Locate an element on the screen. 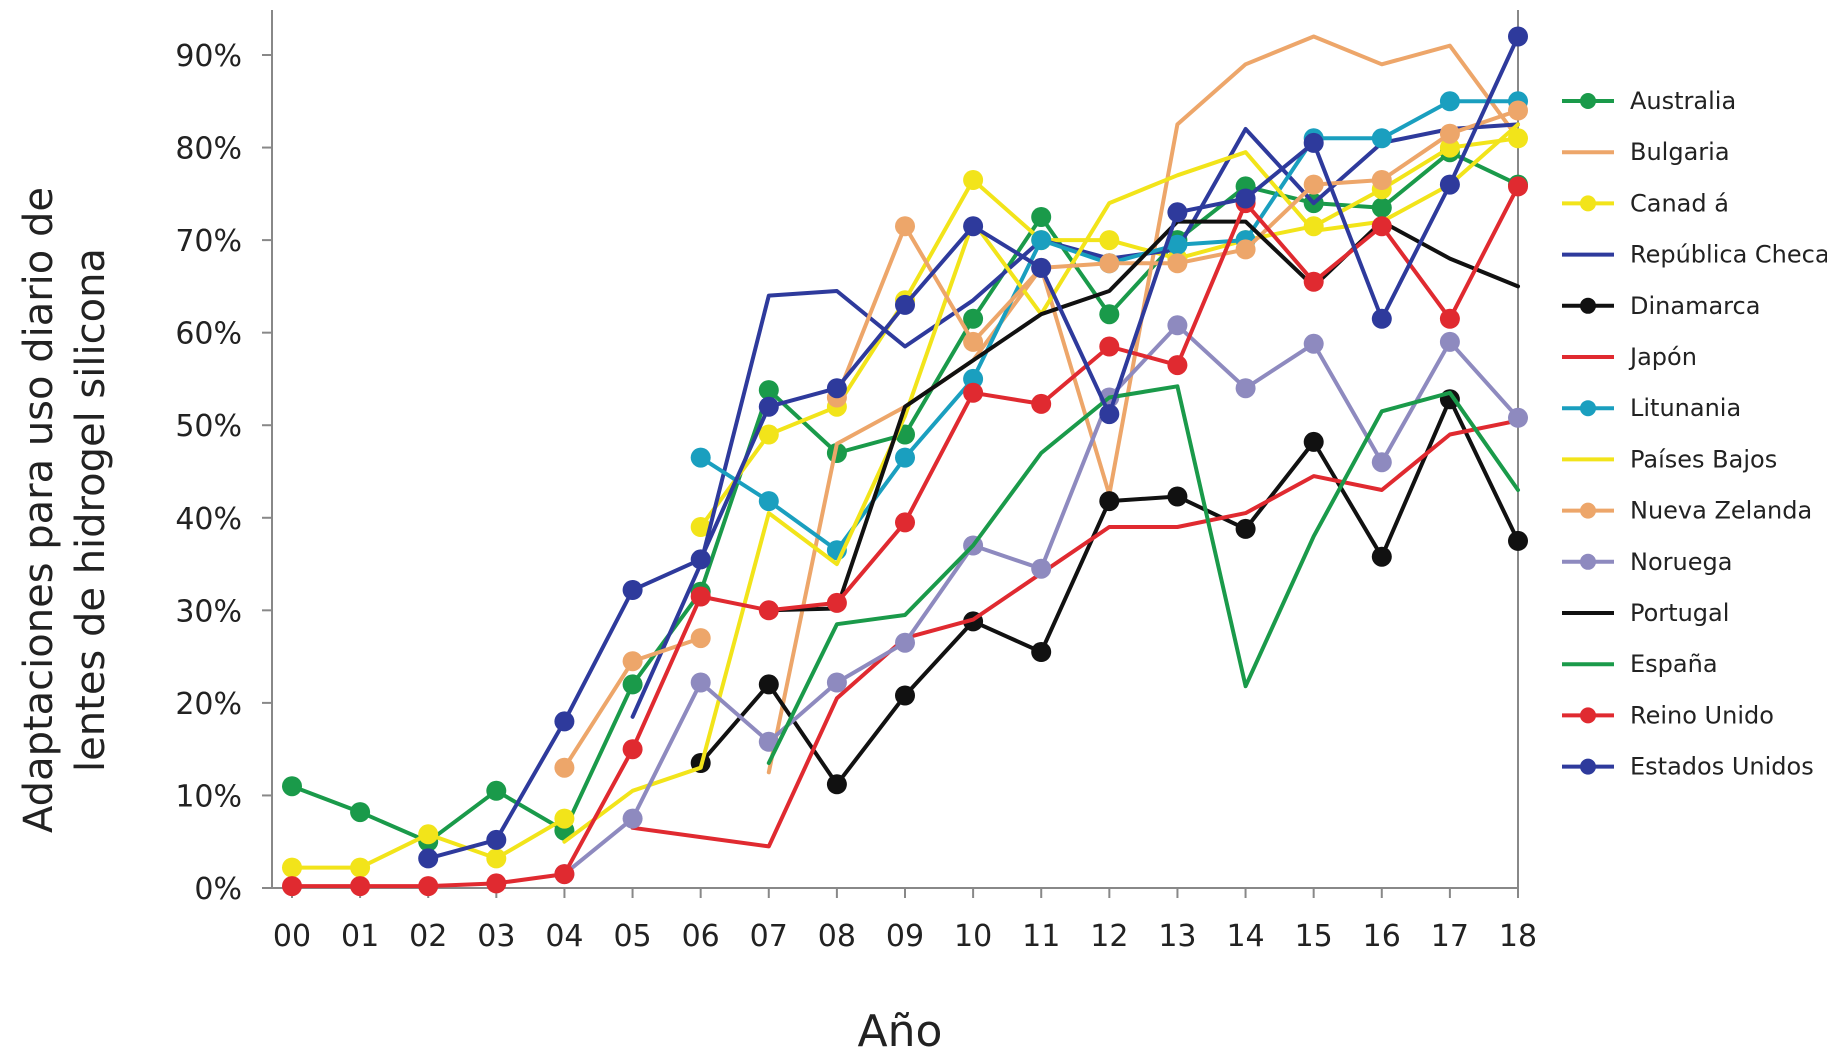  y-tick-label: 30% is located at coordinates (208, 611).